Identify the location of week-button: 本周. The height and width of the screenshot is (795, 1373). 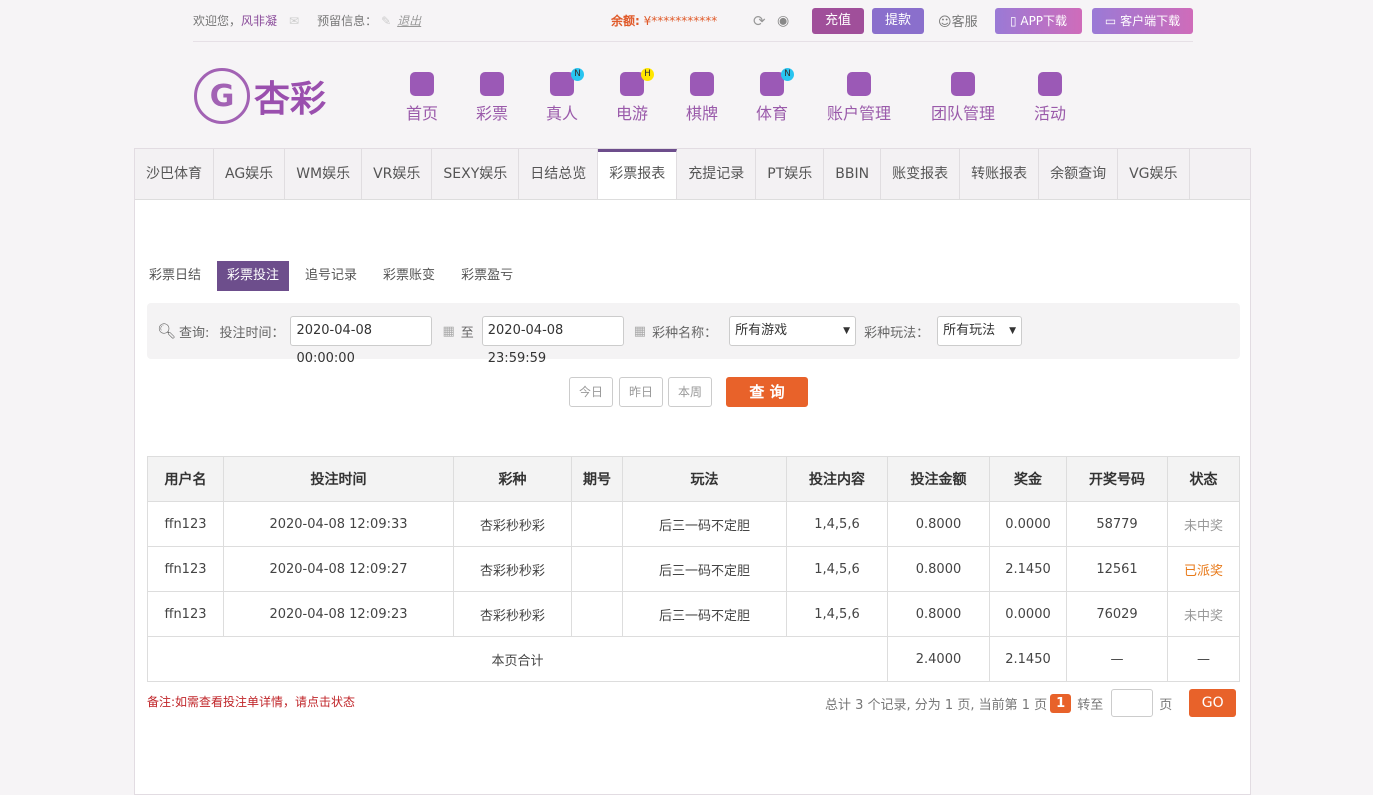
(690, 392).